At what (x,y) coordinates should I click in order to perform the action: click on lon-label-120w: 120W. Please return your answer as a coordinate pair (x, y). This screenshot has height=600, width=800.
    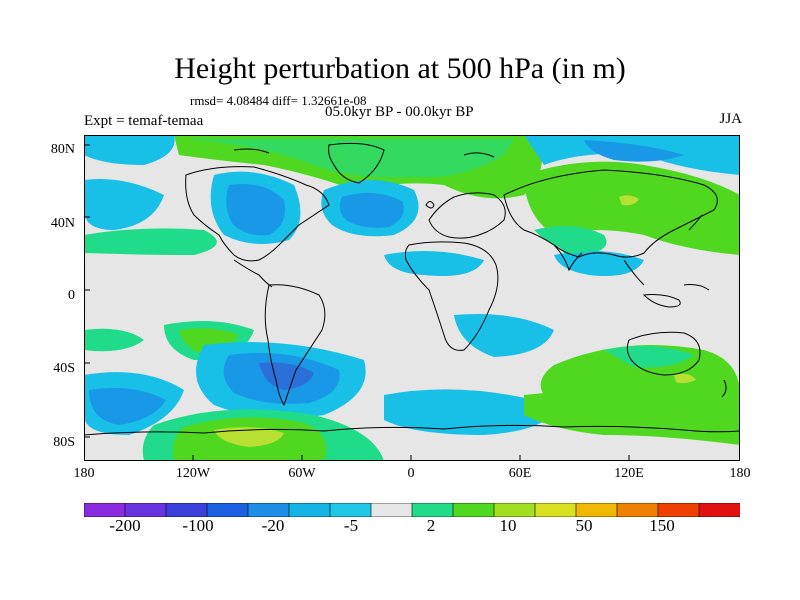
    Looking at the image, I should click on (193, 473).